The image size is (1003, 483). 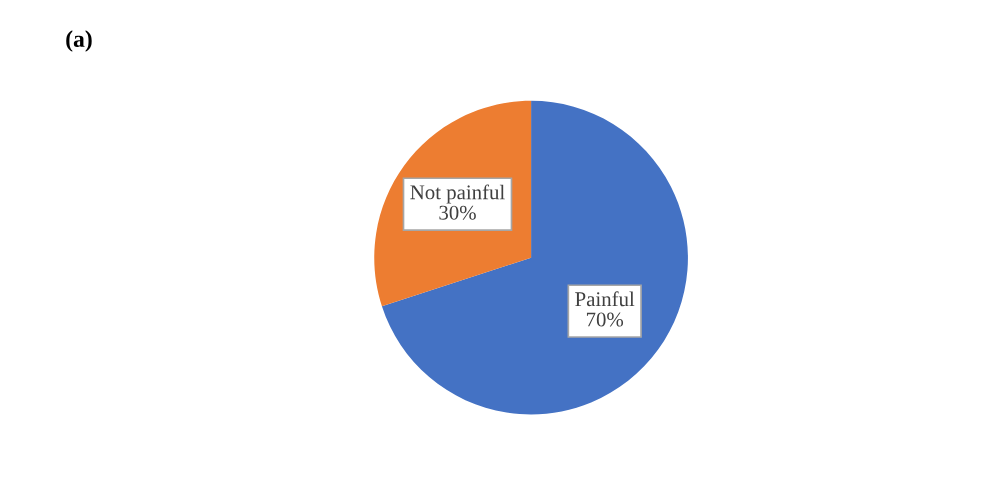 What do you see at coordinates (605, 319) in the screenshot?
I see `data-label: 70%` at bounding box center [605, 319].